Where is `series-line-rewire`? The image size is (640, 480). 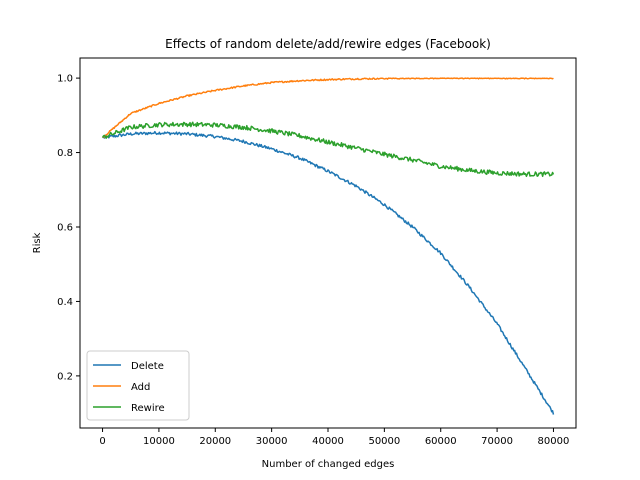 series-line-rewire is located at coordinates (328, 149).